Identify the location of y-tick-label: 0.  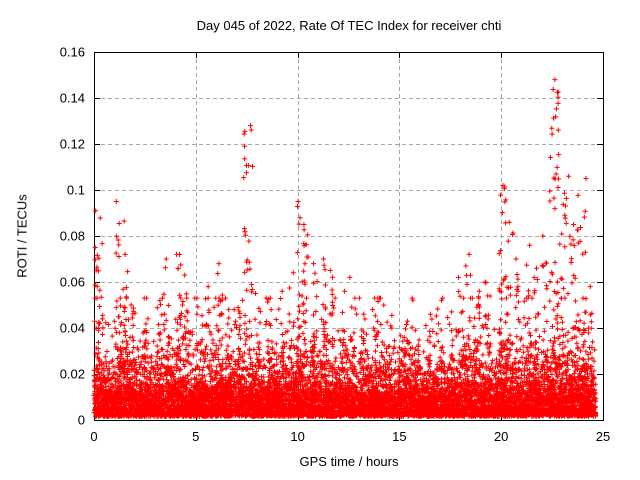
(81, 420).